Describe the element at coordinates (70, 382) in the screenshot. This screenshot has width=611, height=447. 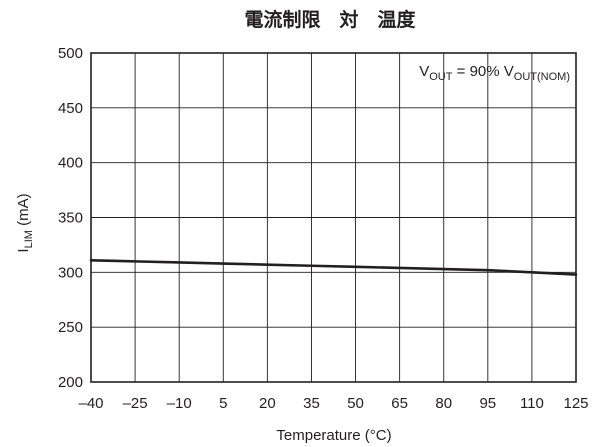
I see `y-tick-label: 200` at that location.